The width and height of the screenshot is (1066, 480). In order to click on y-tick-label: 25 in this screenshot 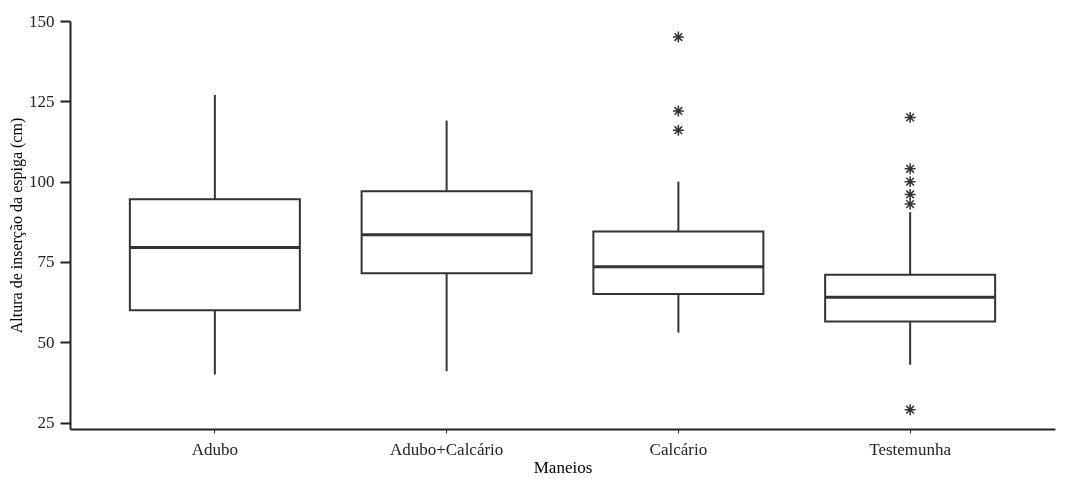, I will do `click(46, 423)`.